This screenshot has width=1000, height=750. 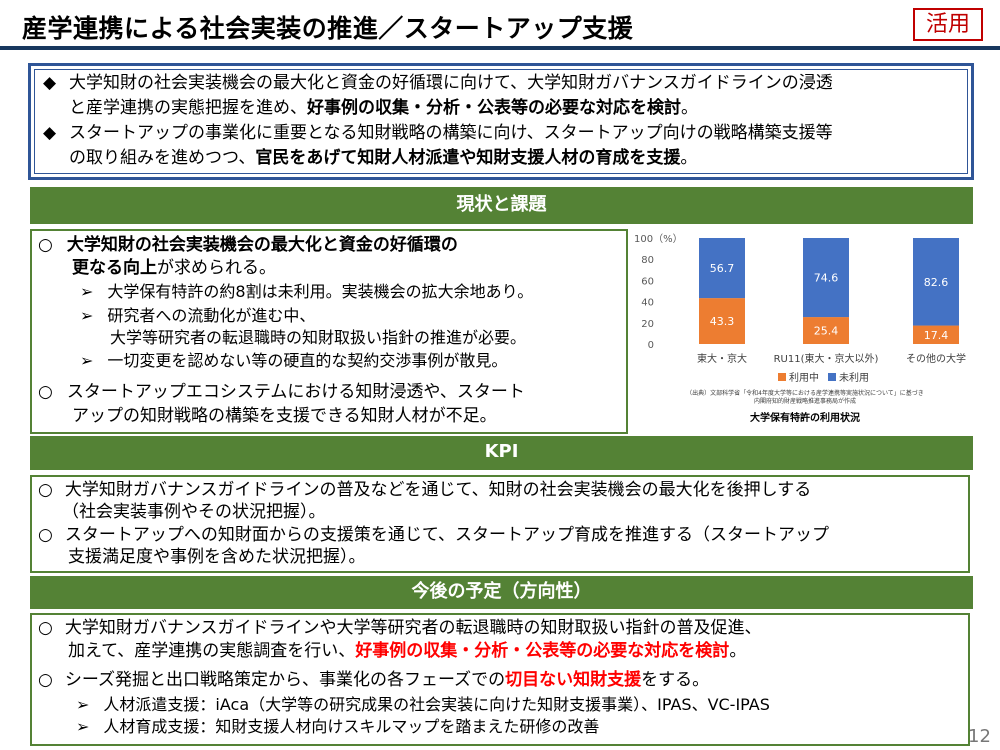 I want to click on y-tick-label: 60, so click(x=647, y=281).